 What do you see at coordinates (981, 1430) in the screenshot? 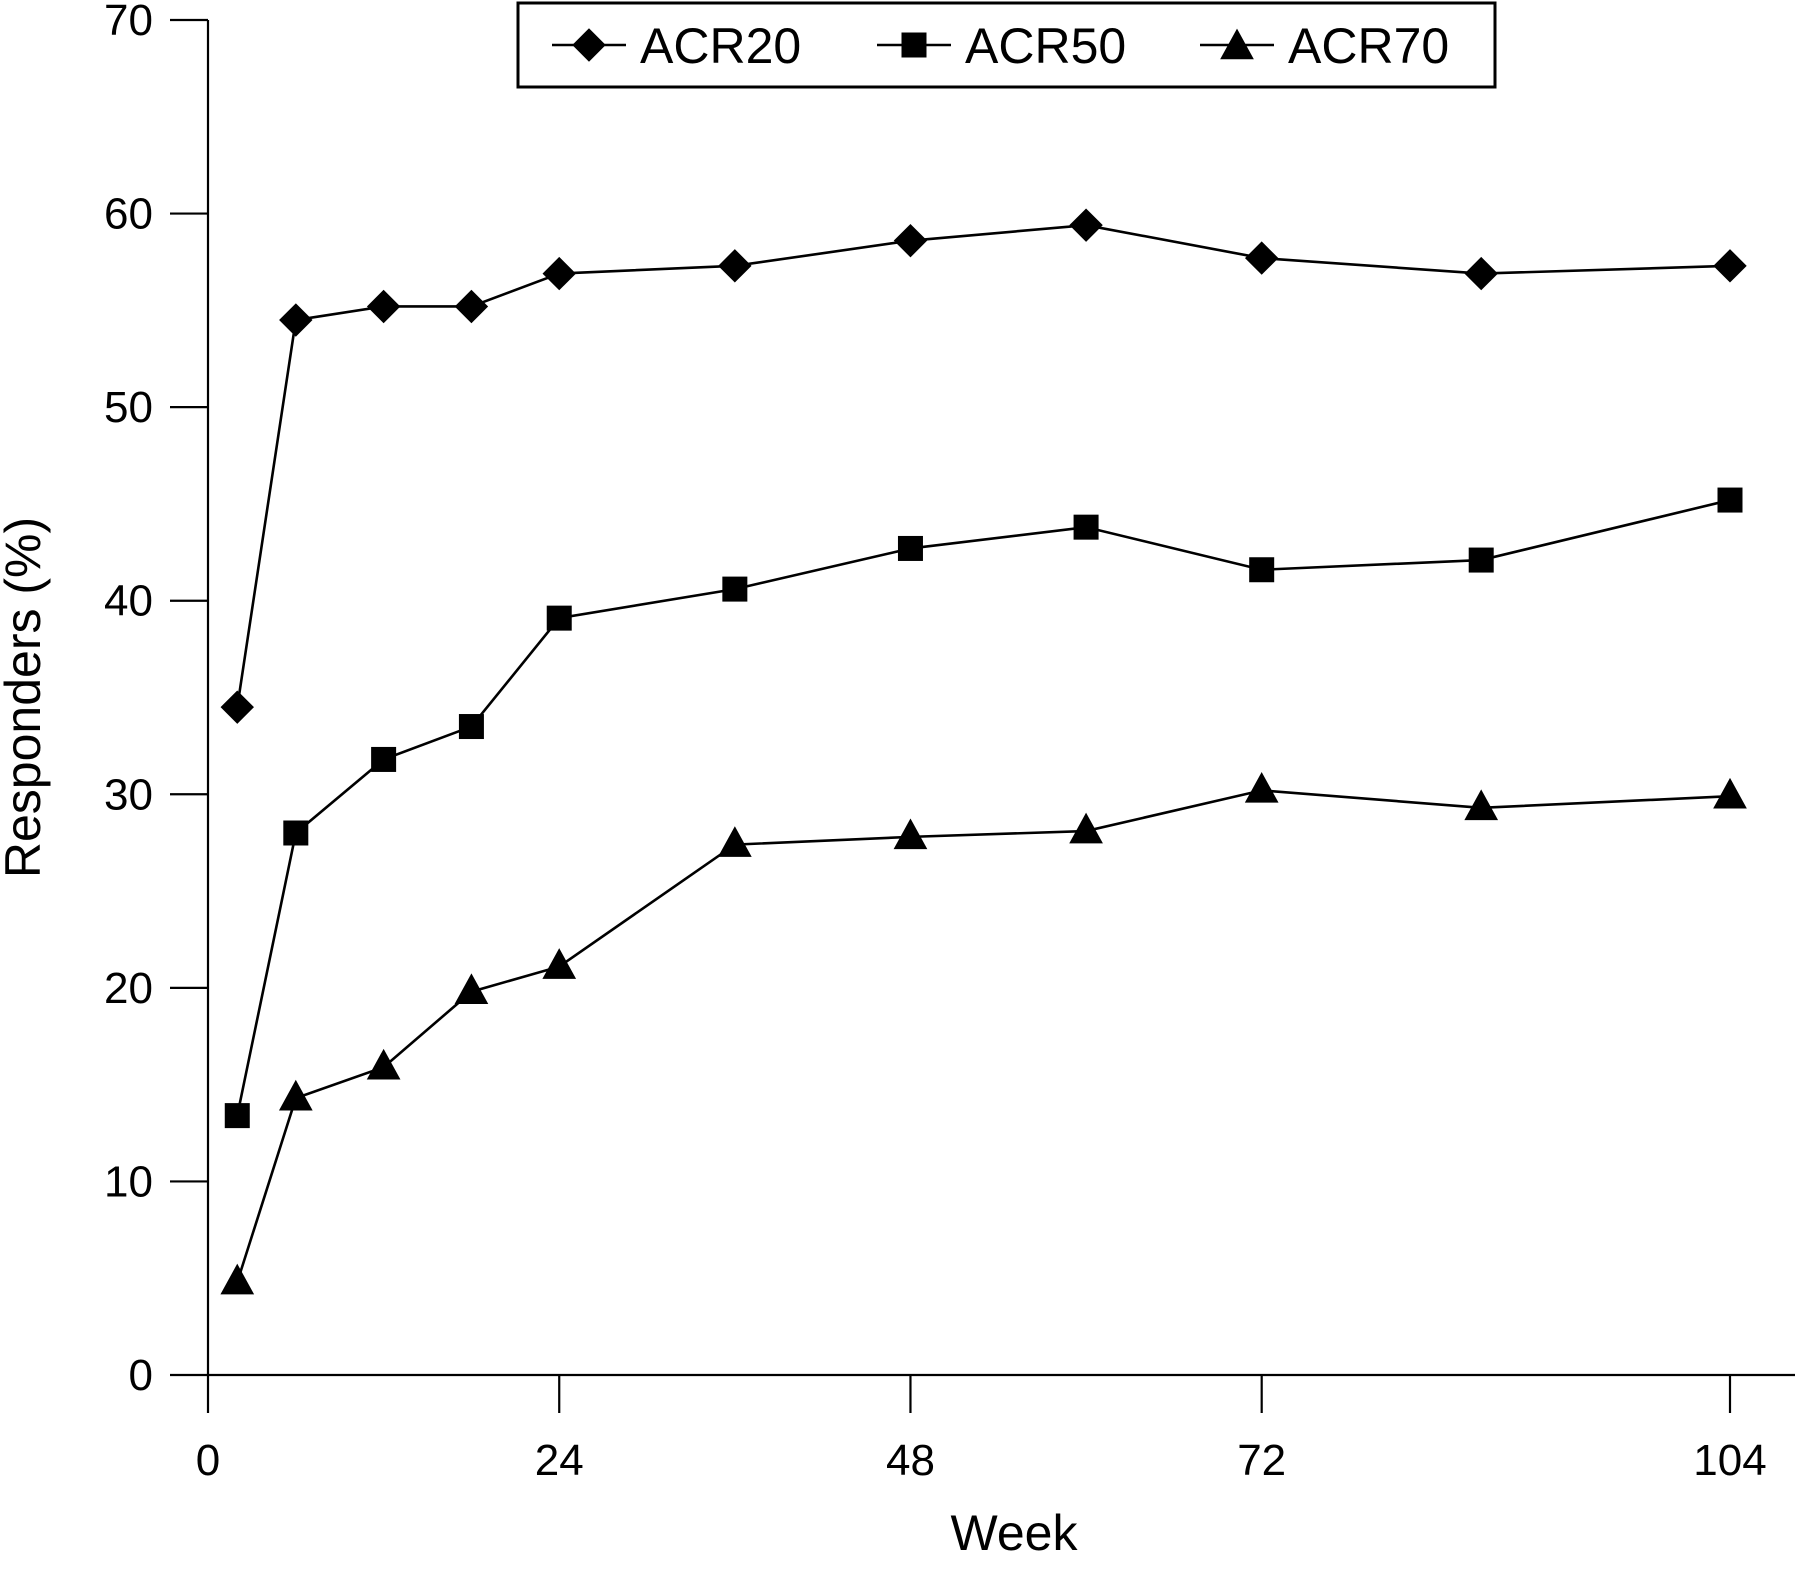
I see `x-axis-ticks: 0 24 48 72 104` at bounding box center [981, 1430].